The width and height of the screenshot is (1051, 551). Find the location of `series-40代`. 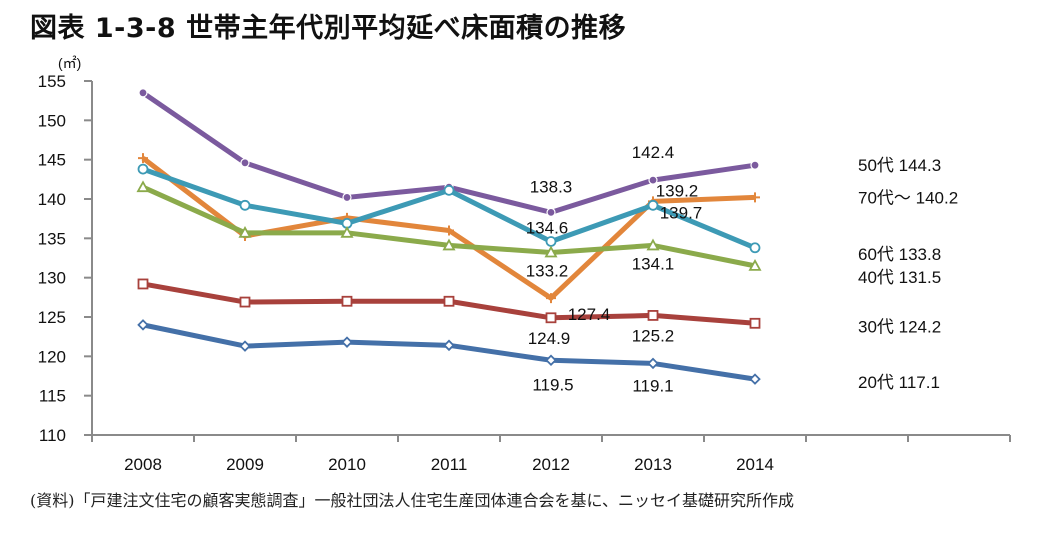

series-40代 is located at coordinates (449, 225).